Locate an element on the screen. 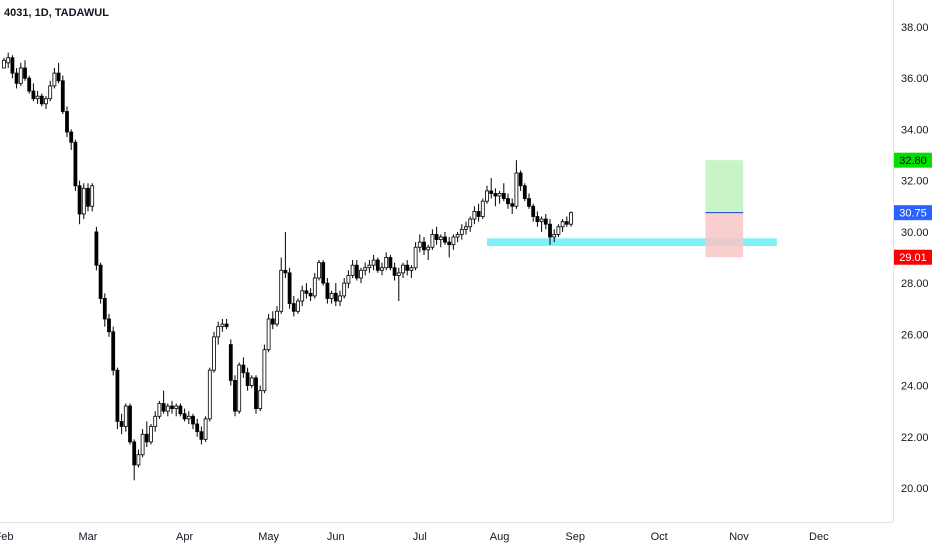 Image resolution: width=932 pixels, height=550 pixels. y-tick-label: 34.00 is located at coordinates (915, 130).